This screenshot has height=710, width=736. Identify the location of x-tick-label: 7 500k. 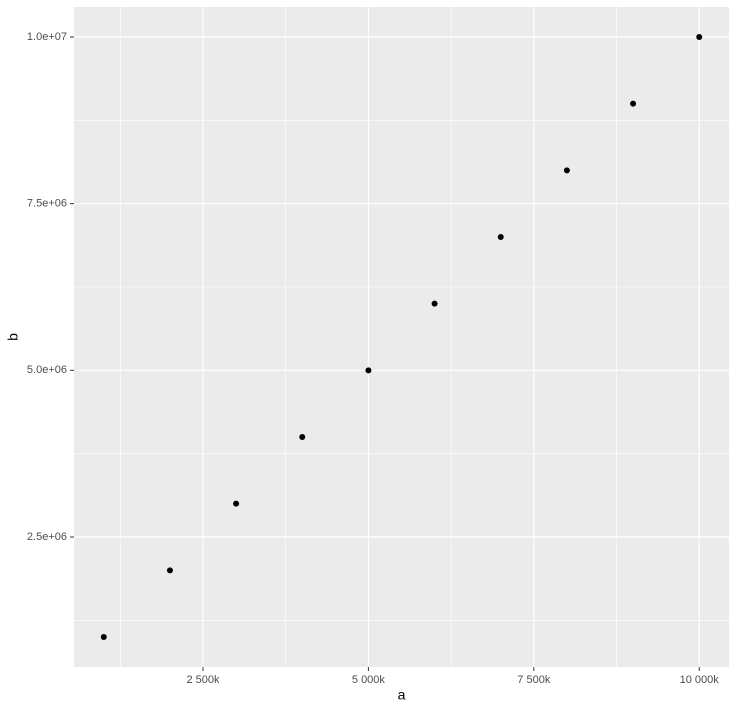
(534, 680).